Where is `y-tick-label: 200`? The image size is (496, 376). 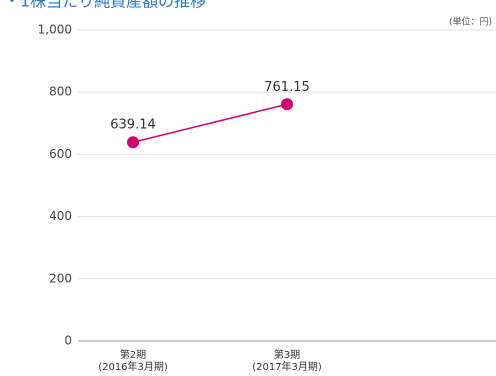
y-tick-label: 200 is located at coordinates (60, 278).